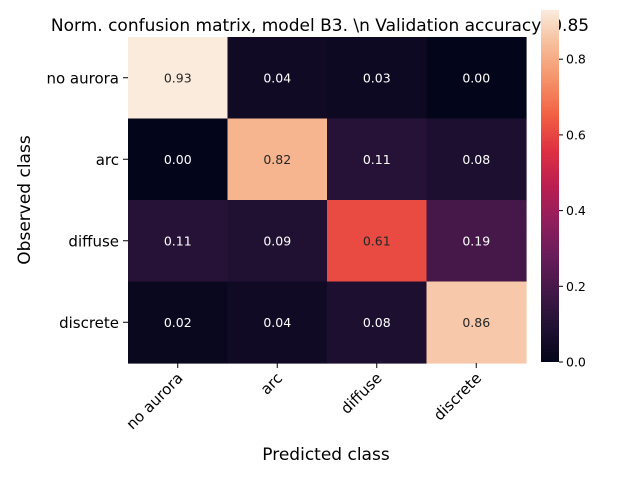  Describe the element at coordinates (93, 241) in the screenshot. I see `y-tick-label: diffuse` at that location.